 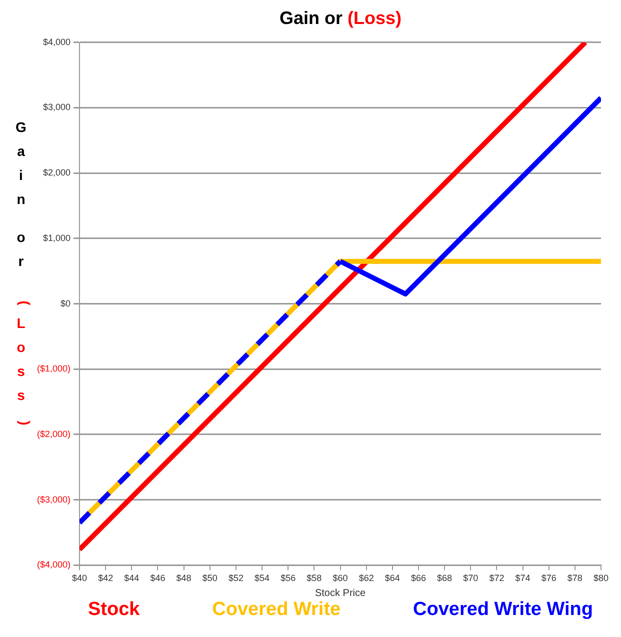 What do you see at coordinates (132, 578) in the screenshot?
I see `x-tick-label: $44` at bounding box center [132, 578].